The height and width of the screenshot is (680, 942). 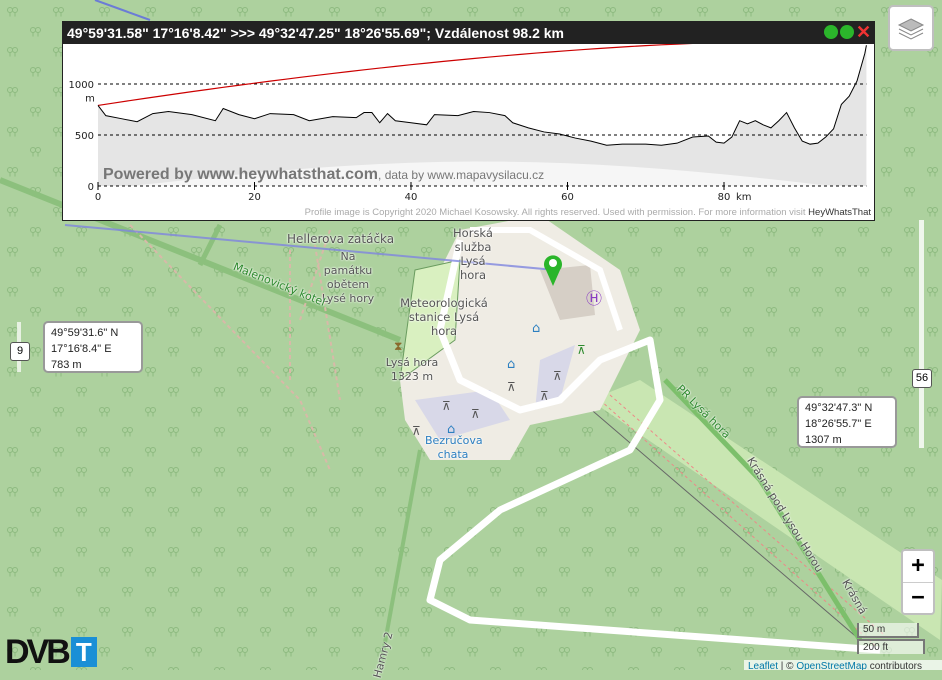 I want to click on earth-curvature, so click(x=482, y=173).